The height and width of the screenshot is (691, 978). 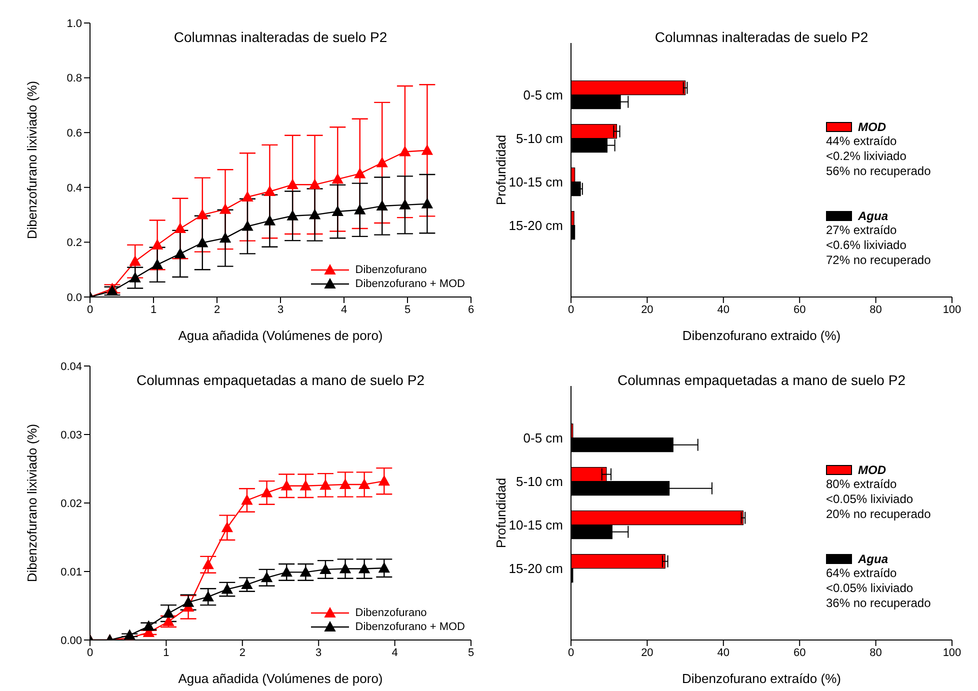 I want to click on y-tick-label: 0.4, so click(x=74, y=188).